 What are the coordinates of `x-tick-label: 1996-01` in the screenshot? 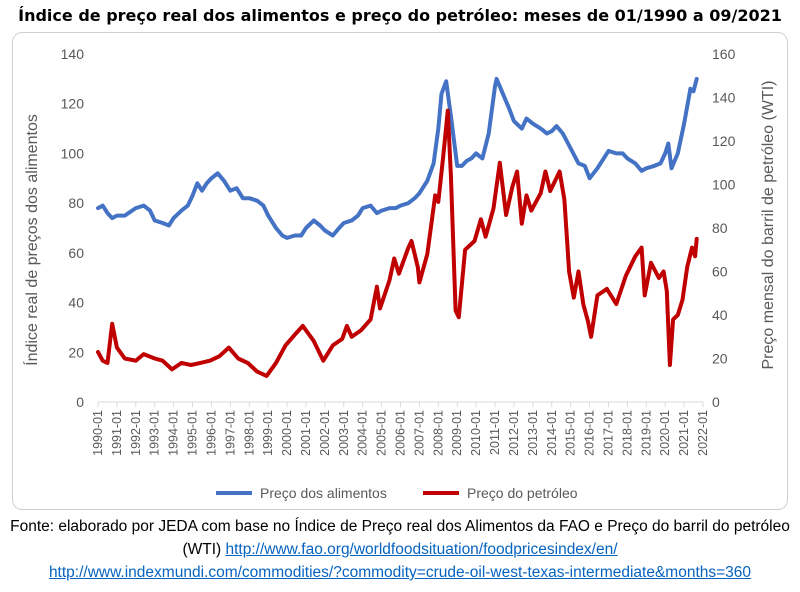 It's located at (211, 433).